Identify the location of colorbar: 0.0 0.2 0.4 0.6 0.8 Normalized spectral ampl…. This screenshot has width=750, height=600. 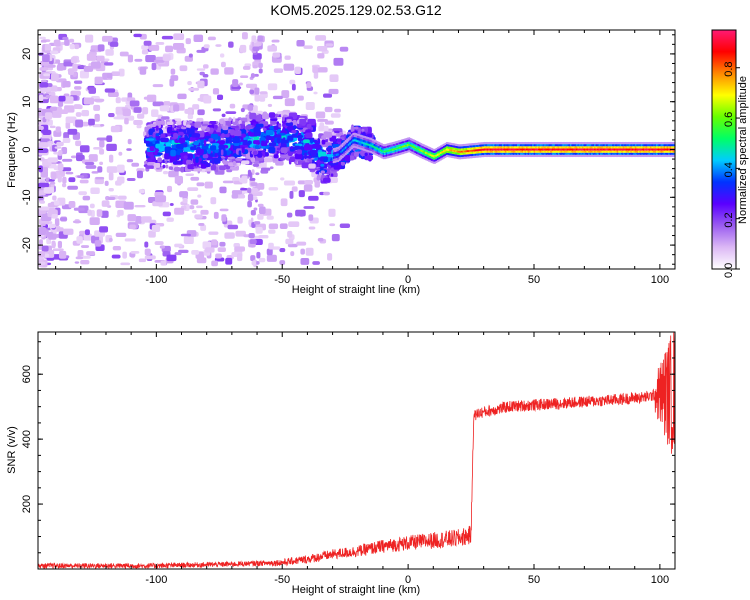
(730, 153).